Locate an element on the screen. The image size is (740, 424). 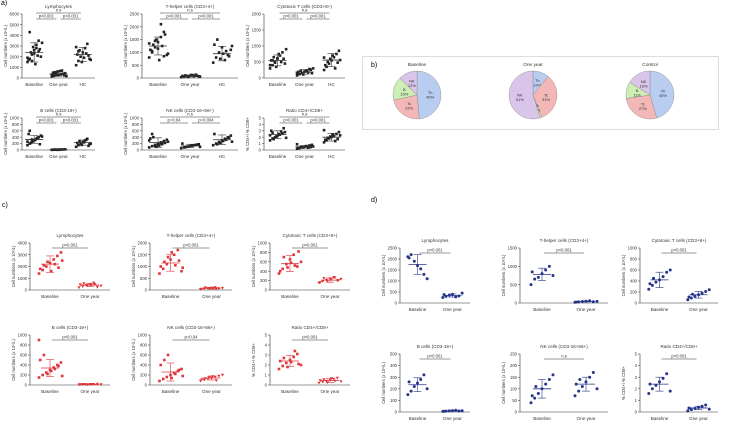
a3-y-tick-label: 0 is located at coordinates (260, 78).